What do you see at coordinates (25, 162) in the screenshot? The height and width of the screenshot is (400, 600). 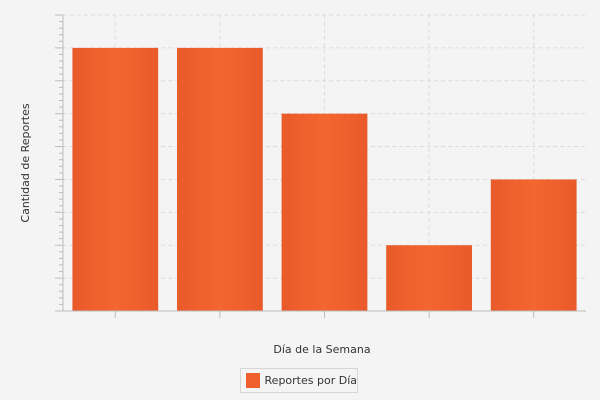 I see `y-axis-label: Cantidad de Reportes` at bounding box center [25, 162].